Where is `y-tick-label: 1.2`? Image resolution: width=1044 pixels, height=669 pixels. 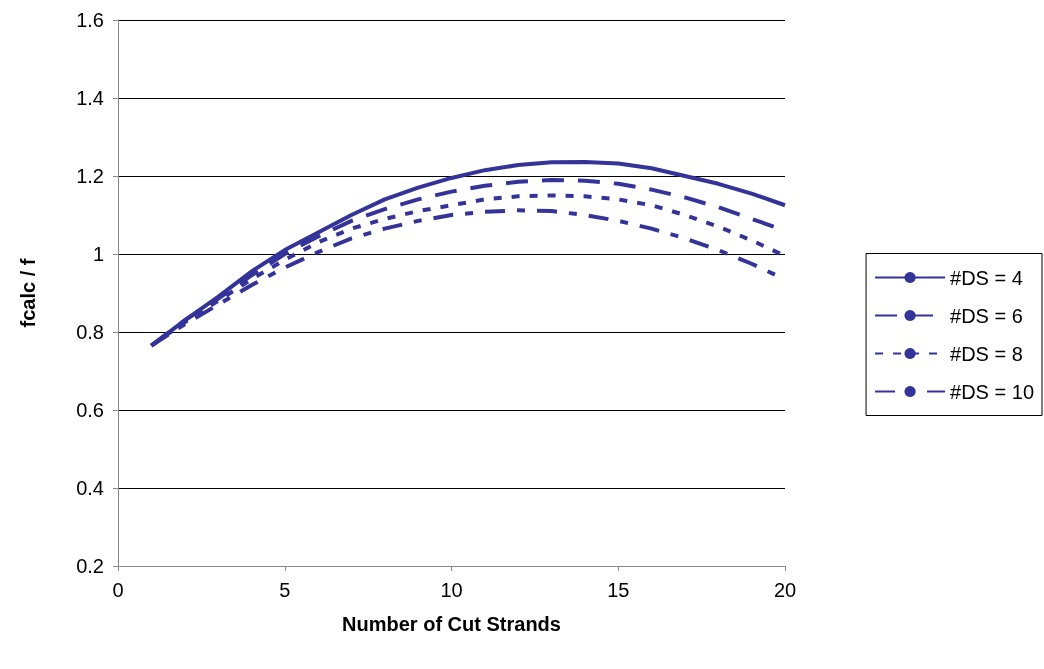
y-tick-label: 1.2 is located at coordinates (90, 176).